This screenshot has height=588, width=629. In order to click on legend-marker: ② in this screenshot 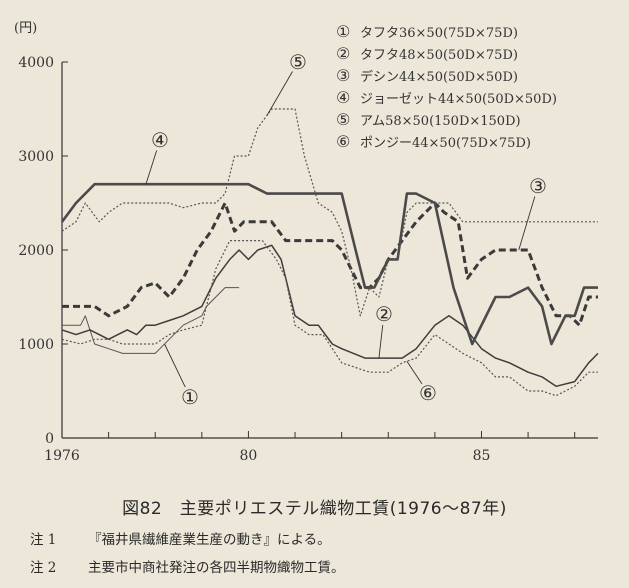, I will do `click(343, 53)`.